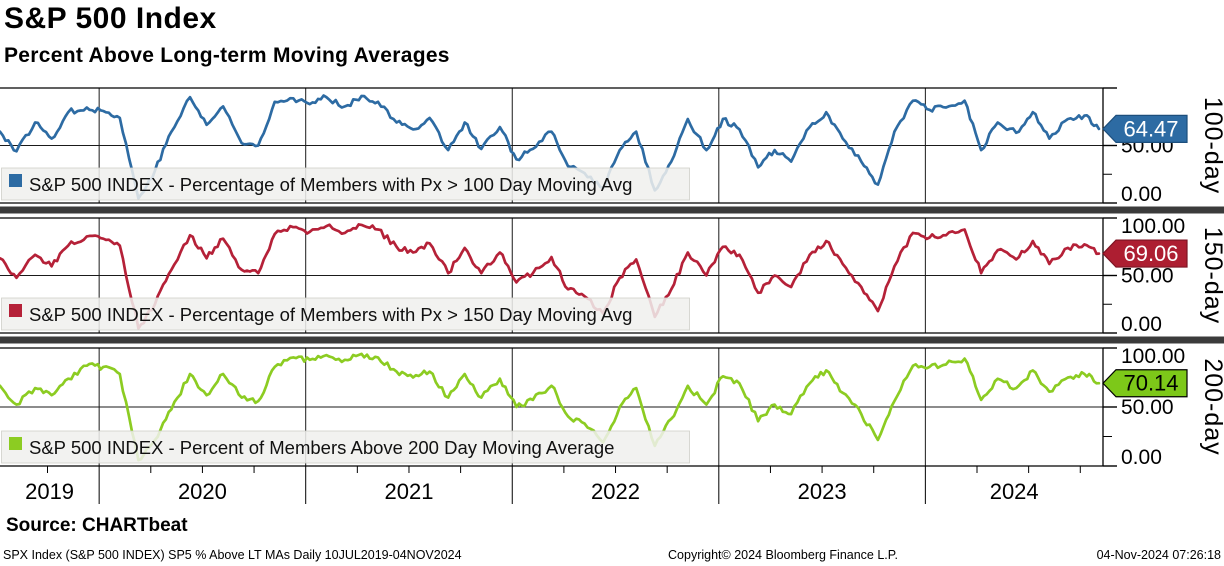 This screenshot has height=566, width=1224. Describe the element at coordinates (97, 525) in the screenshot. I see `source-label: Source: CHARTbeat` at that location.